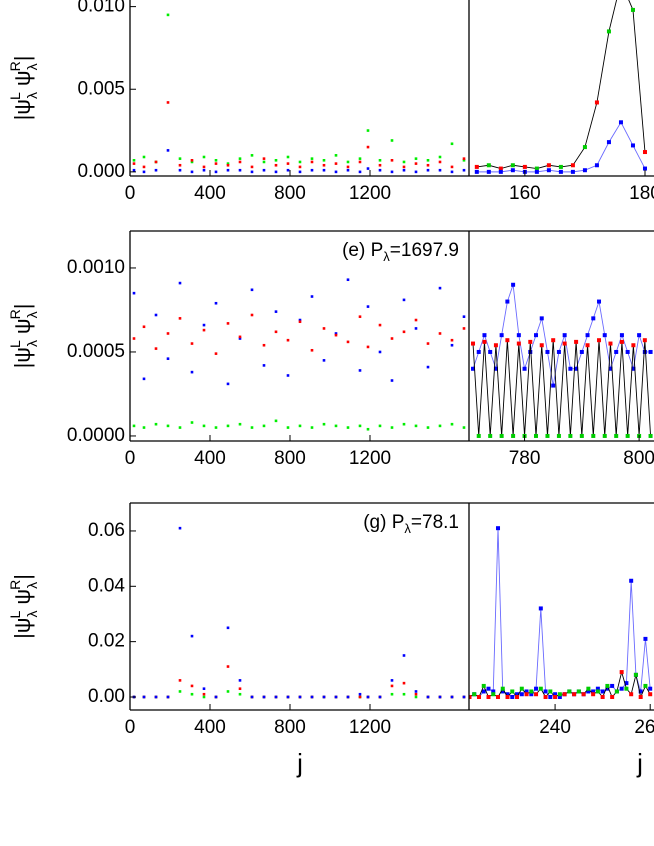  I want to click on y-tick-label: 0.0000, so click(96, 435).